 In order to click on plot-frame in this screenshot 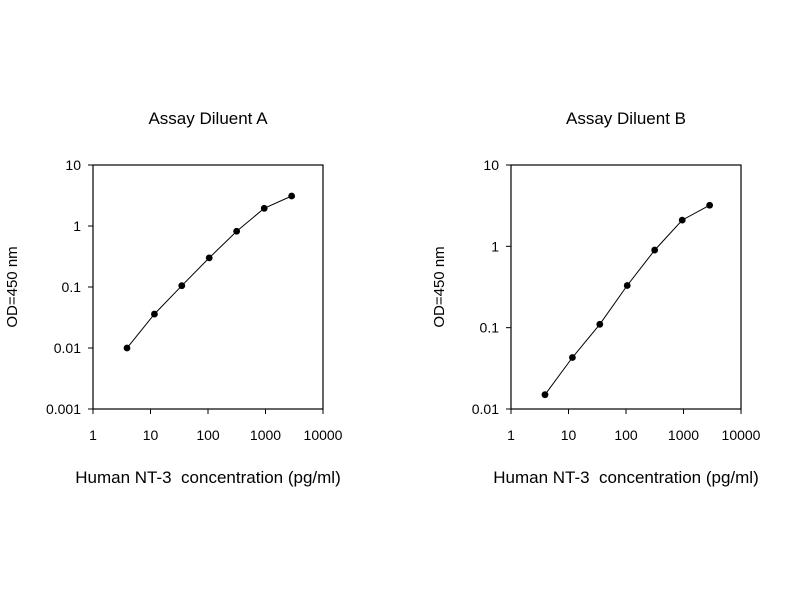, I will do `click(208, 287)`.